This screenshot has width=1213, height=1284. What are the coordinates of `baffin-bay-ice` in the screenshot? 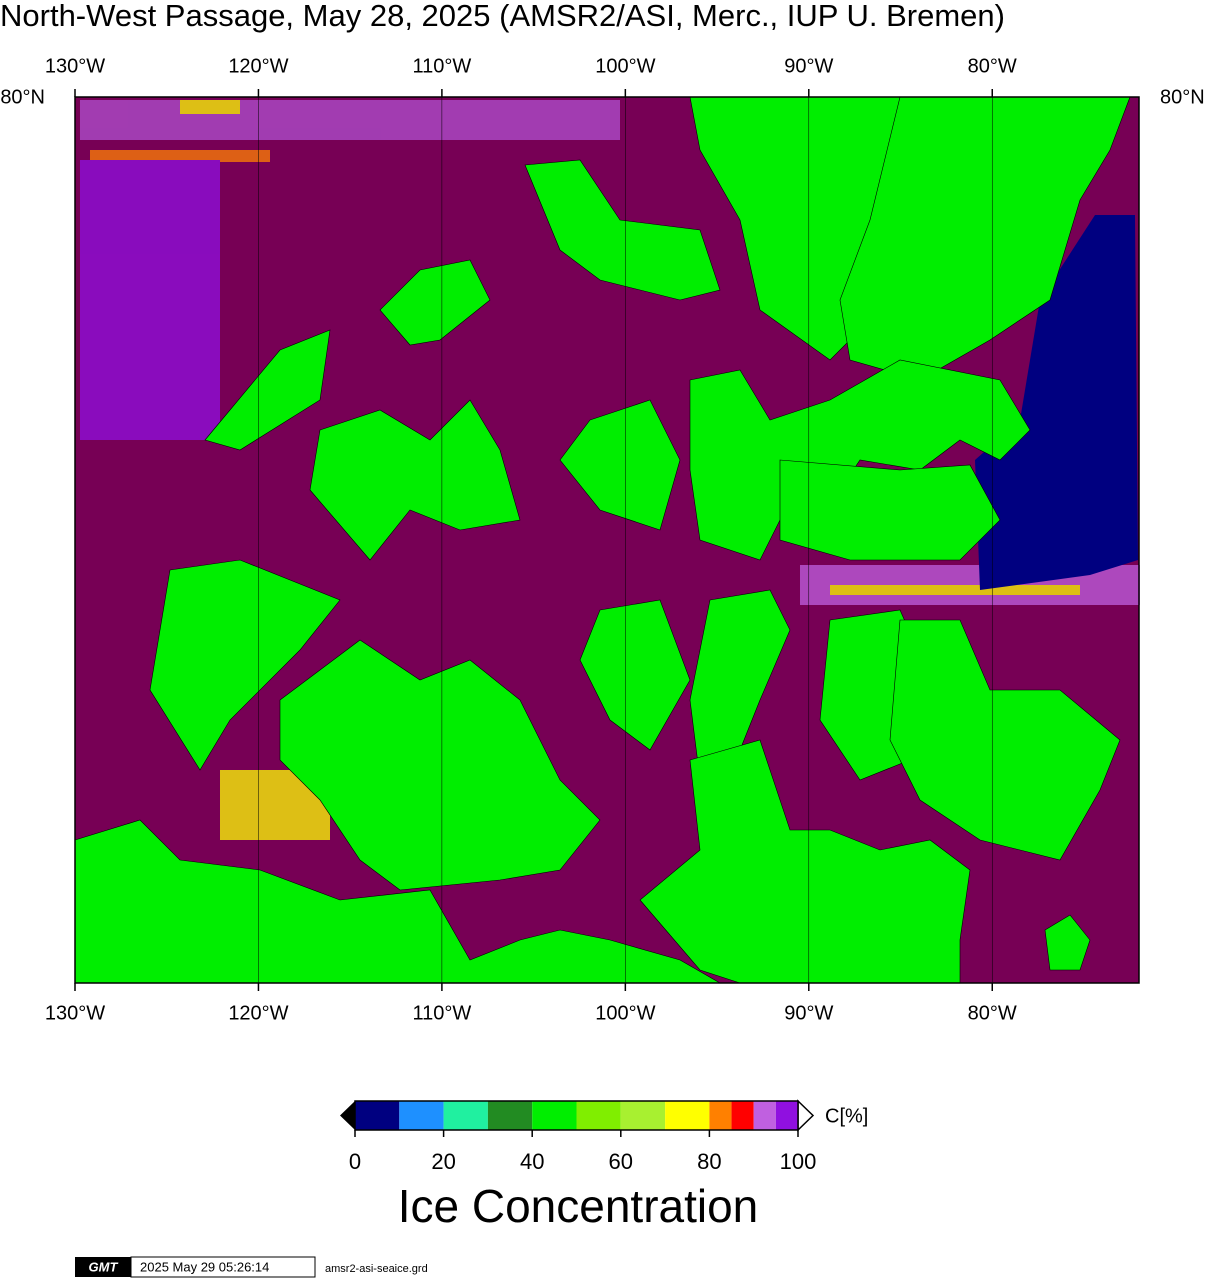 It's located at (1056, 402).